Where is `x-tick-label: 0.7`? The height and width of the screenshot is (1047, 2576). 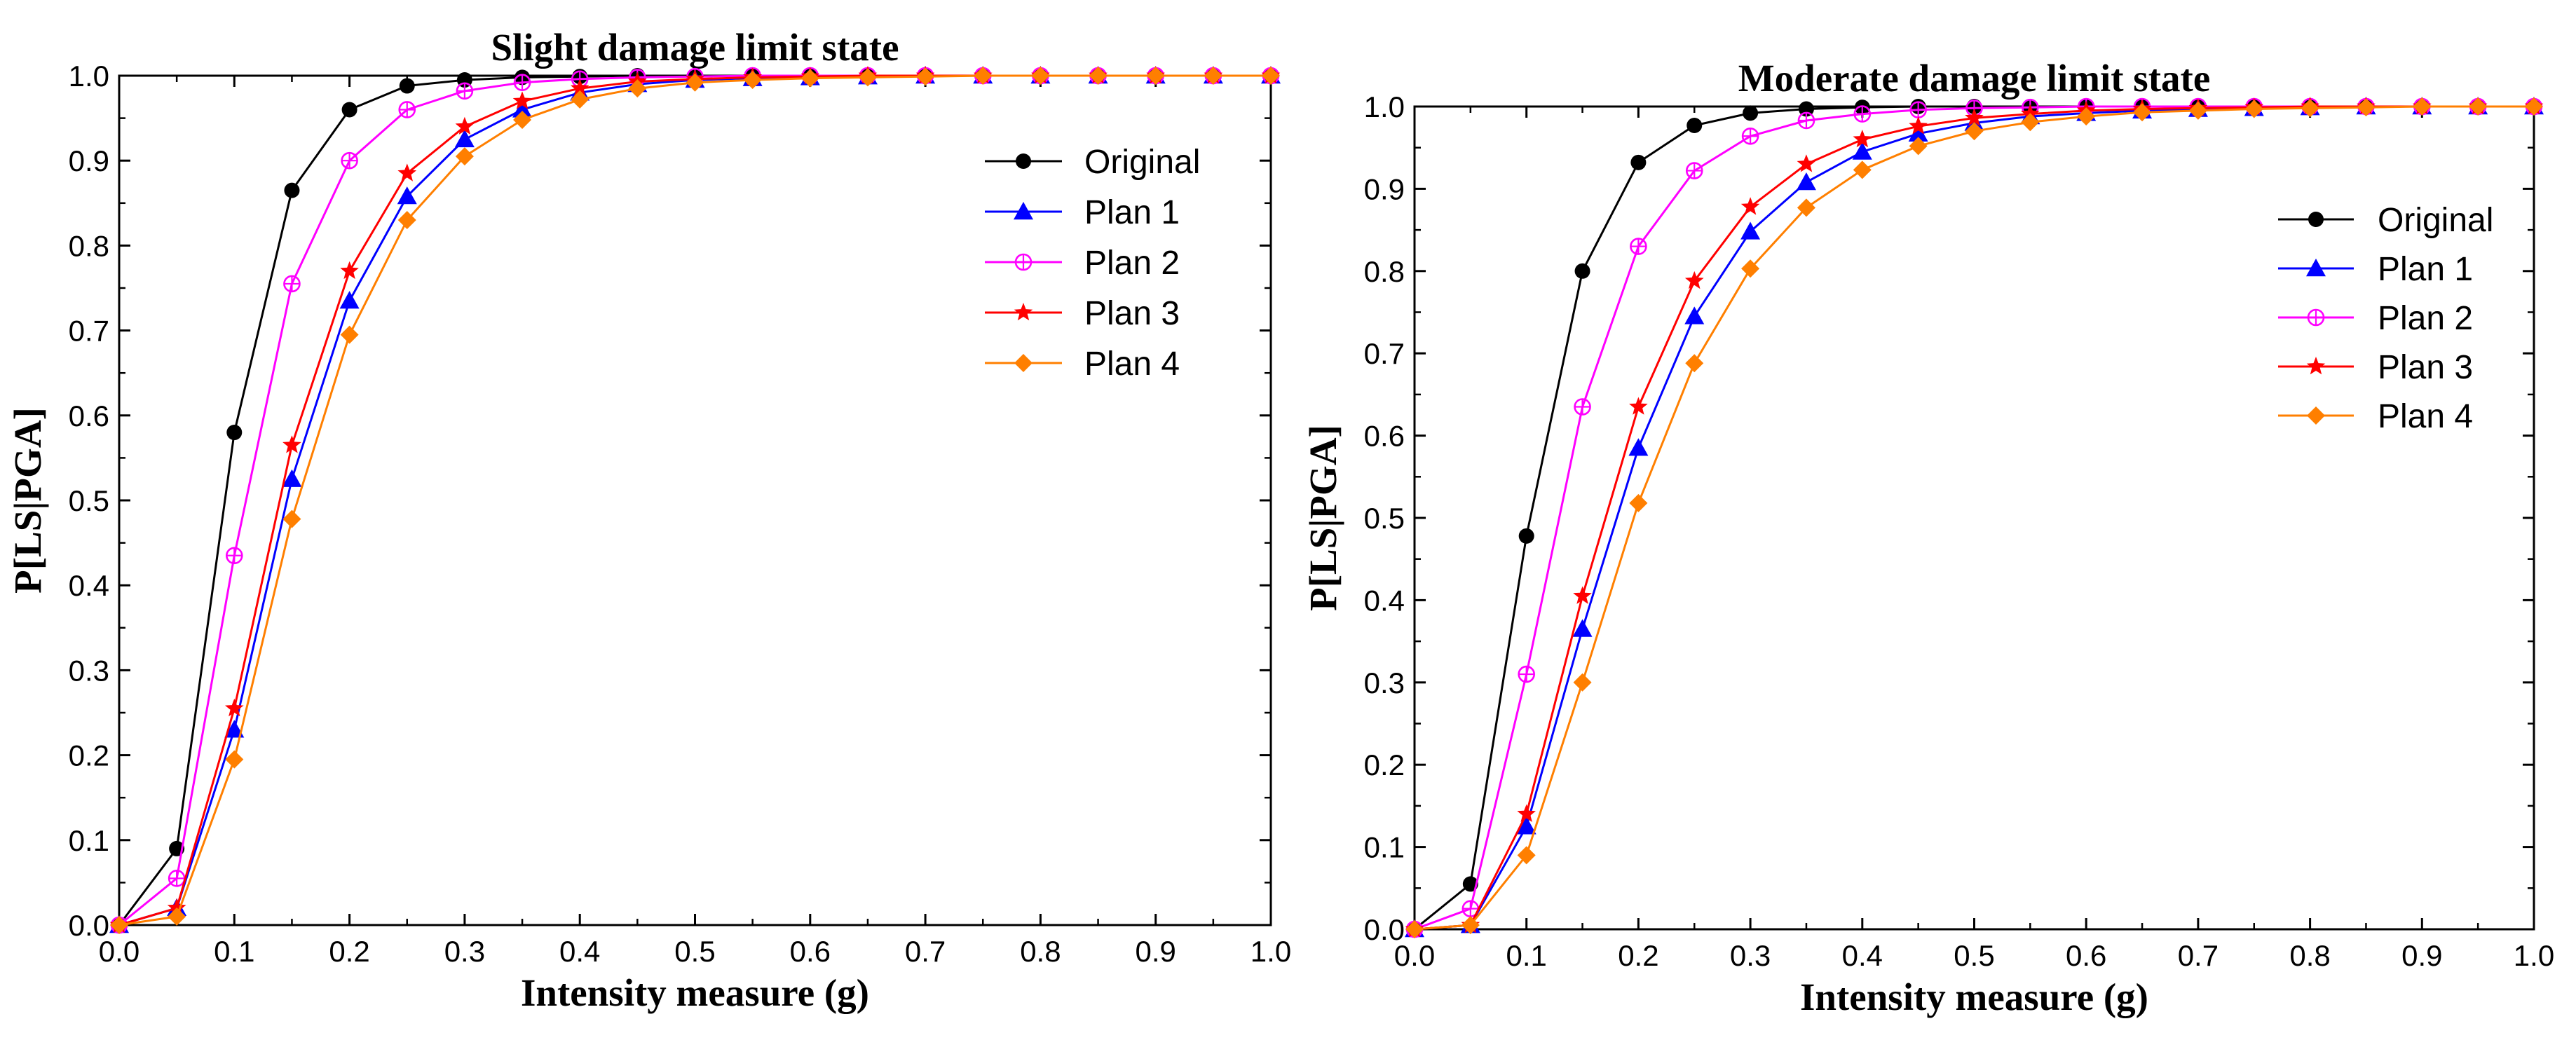
x-tick-label: 0.7 is located at coordinates (2198, 956).